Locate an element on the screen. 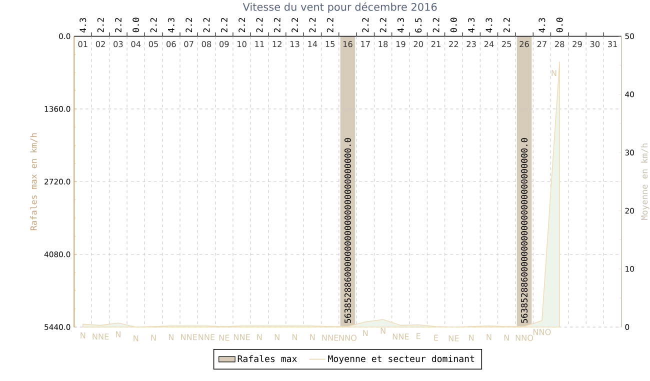  x-tick-label: 29 is located at coordinates (577, 43).